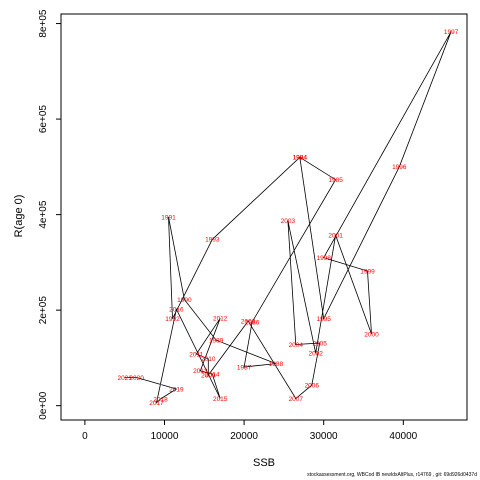  Describe the element at coordinates (244, 436) in the screenshot. I see `x-tick-label: 20000` at that location.